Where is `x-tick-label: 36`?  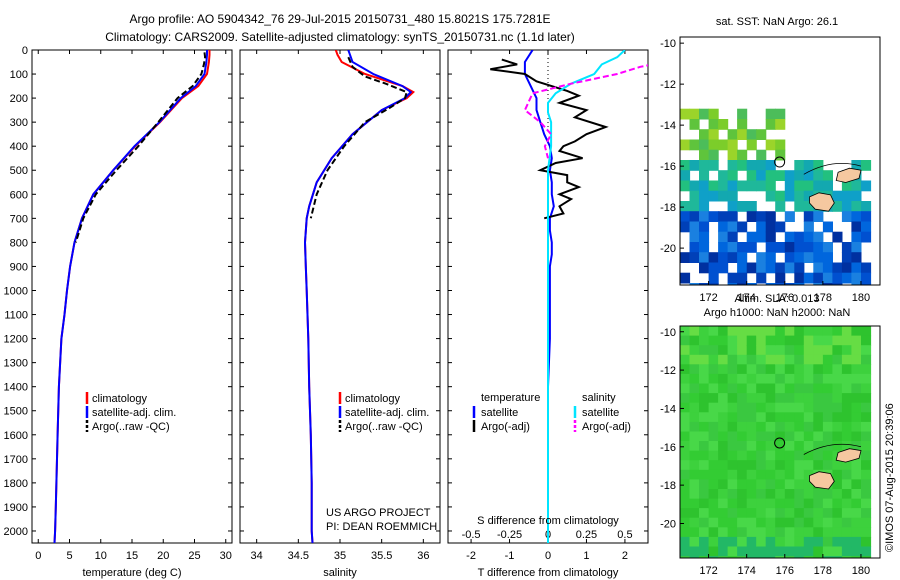
x-tick-label: 36 is located at coordinates (423, 556).